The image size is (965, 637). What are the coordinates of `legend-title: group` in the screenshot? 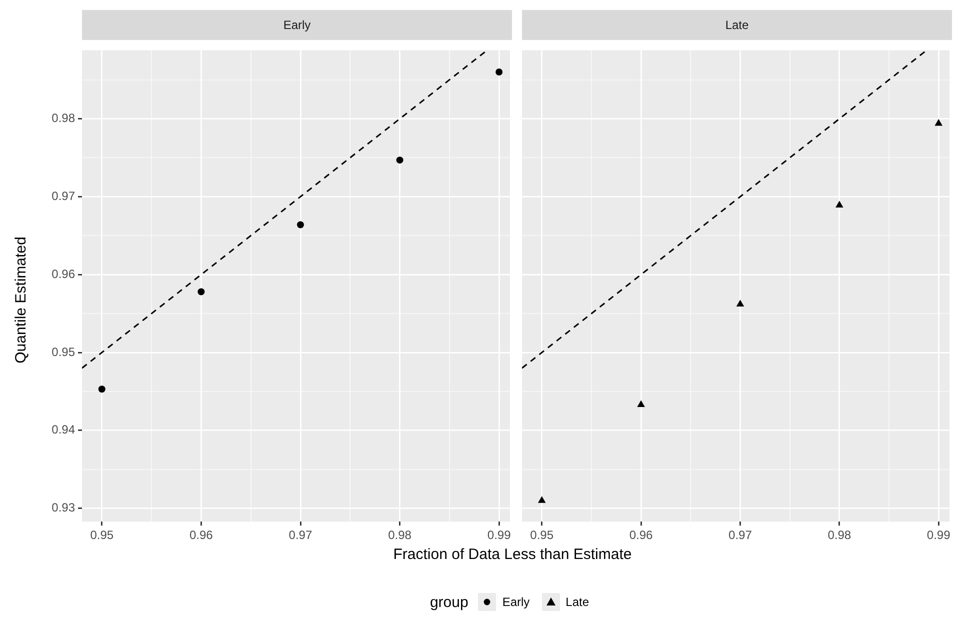 It's located at (449, 602).